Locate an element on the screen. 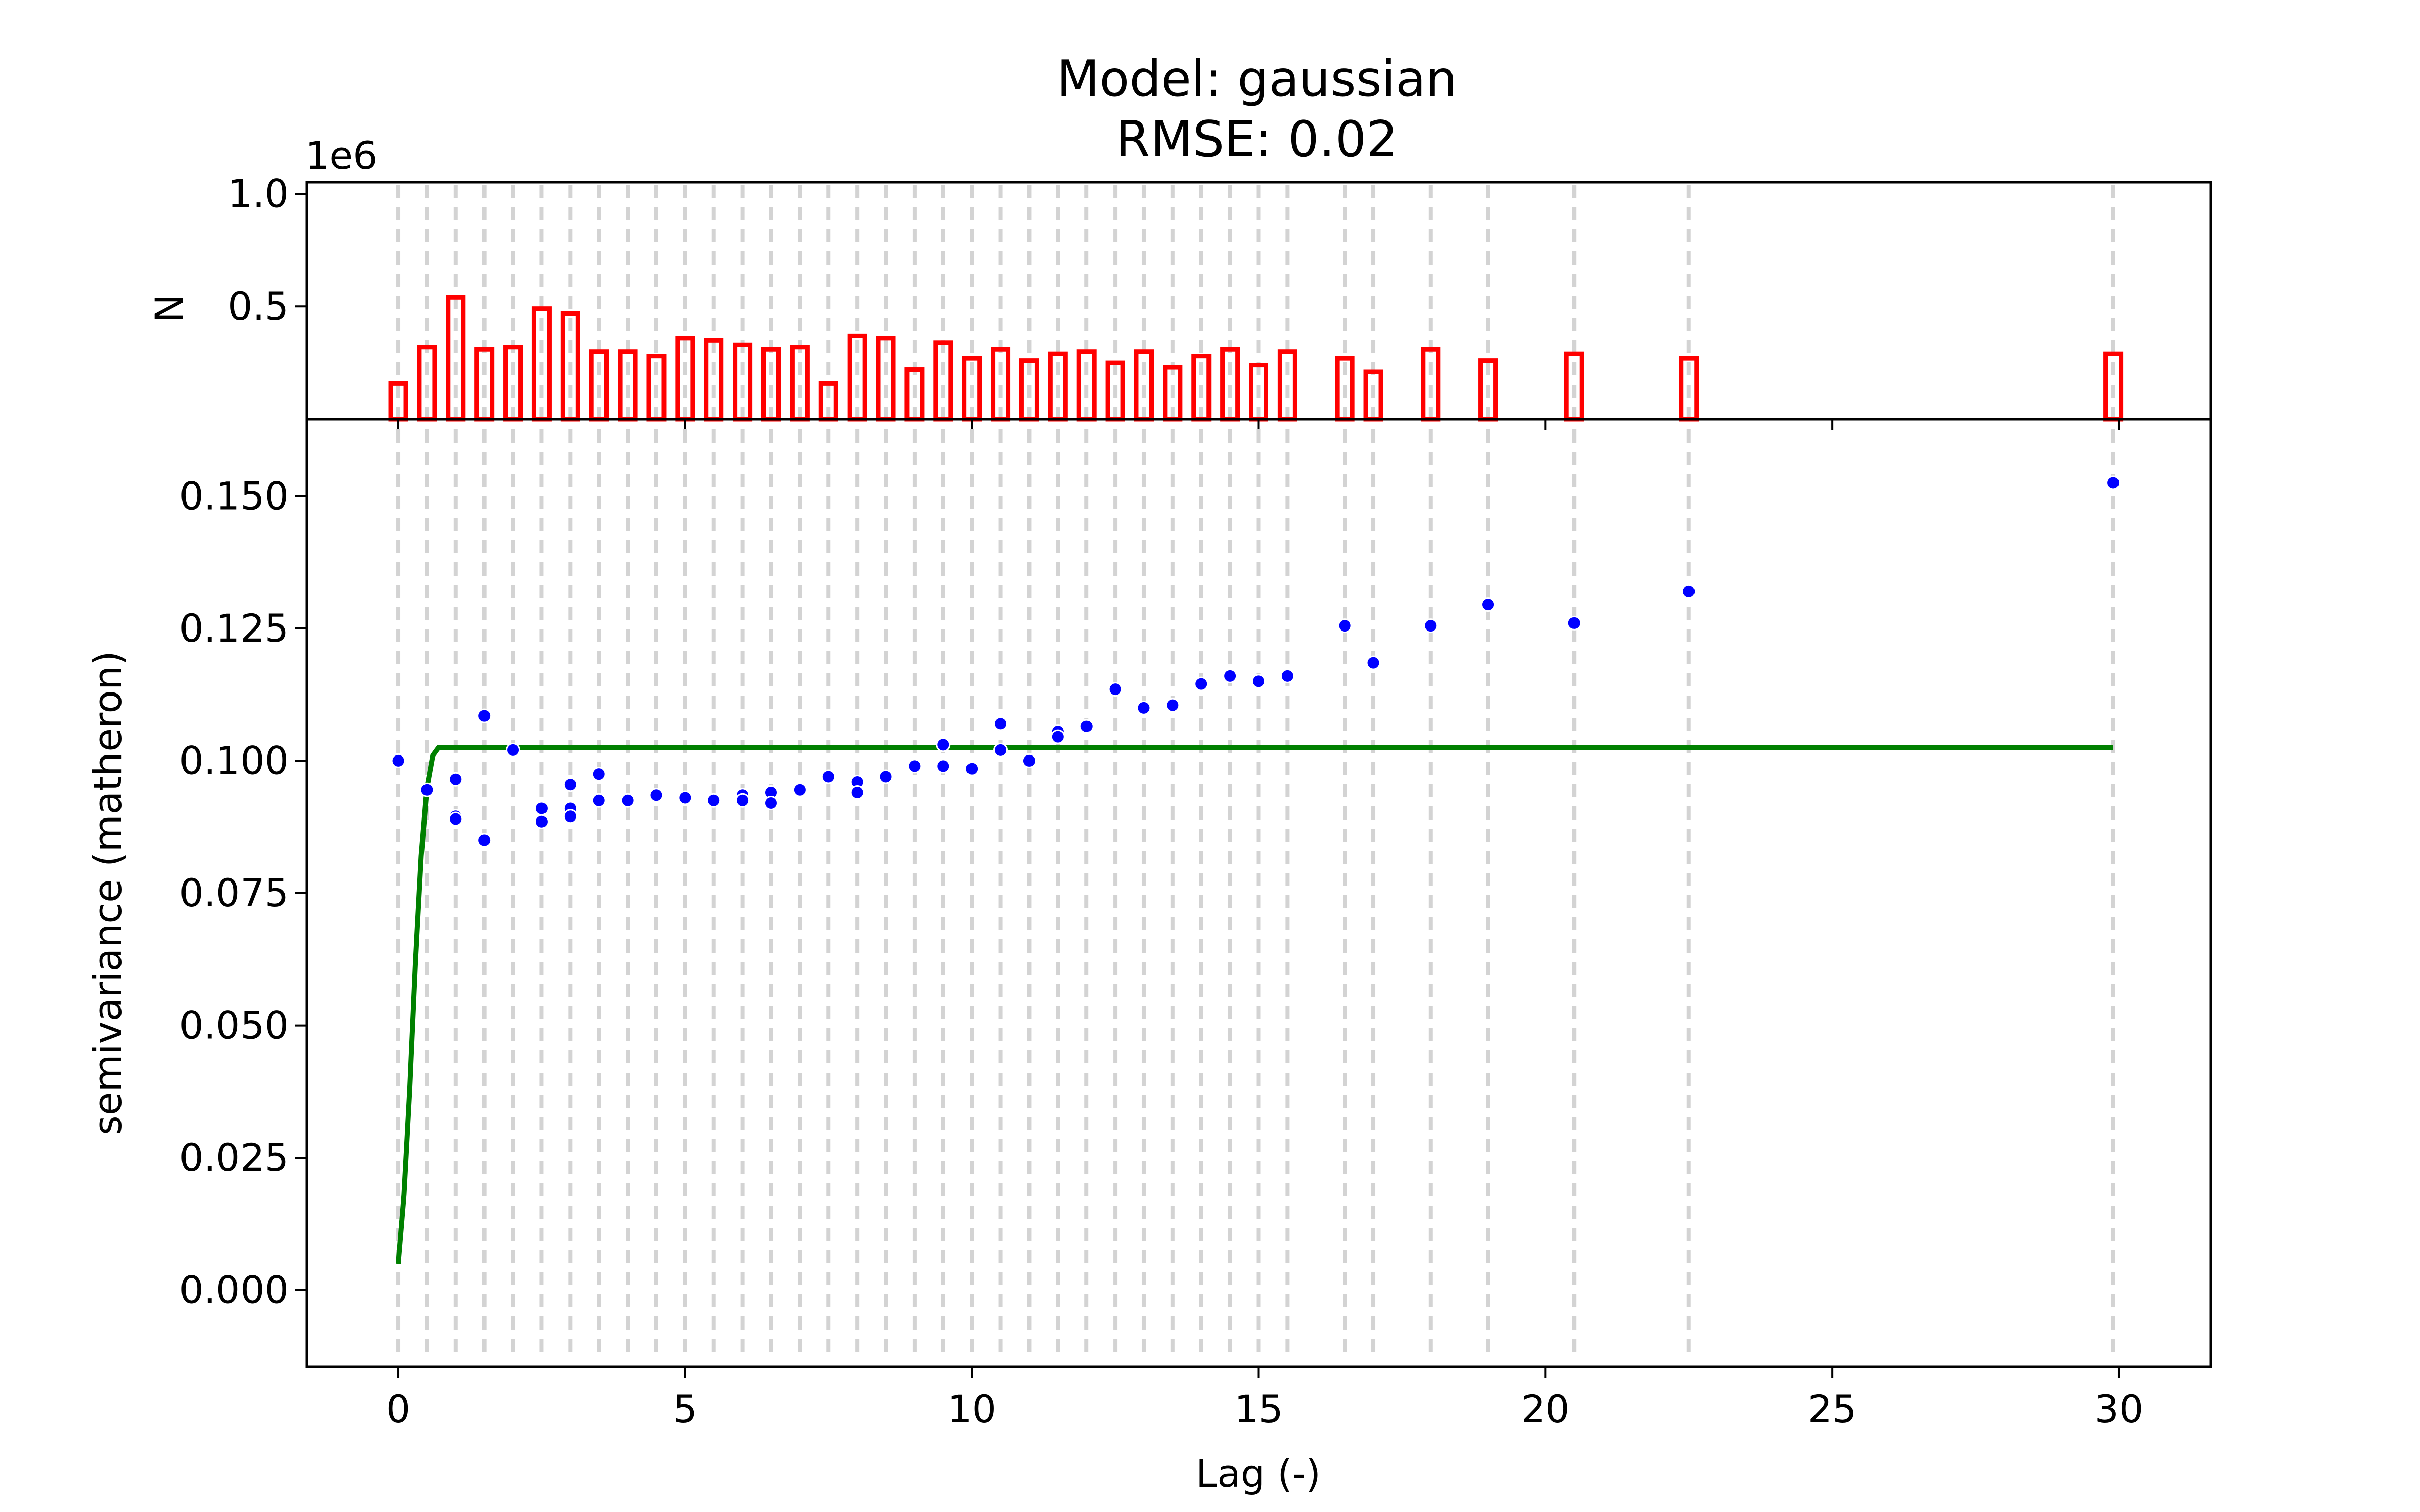 Image resolution: width=2420 pixels, height=1512 pixels. histogram-gridlines is located at coordinates (1255, 302).